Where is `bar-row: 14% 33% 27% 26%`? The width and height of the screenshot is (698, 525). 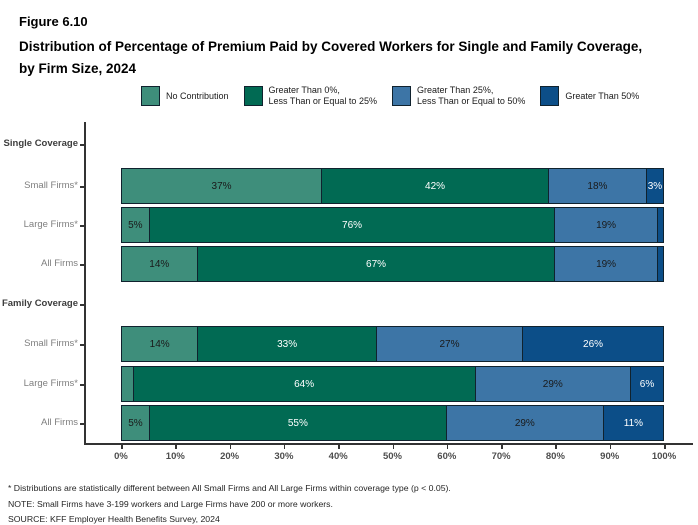 bar-row: 14% 33% 27% 26% is located at coordinates (392, 344).